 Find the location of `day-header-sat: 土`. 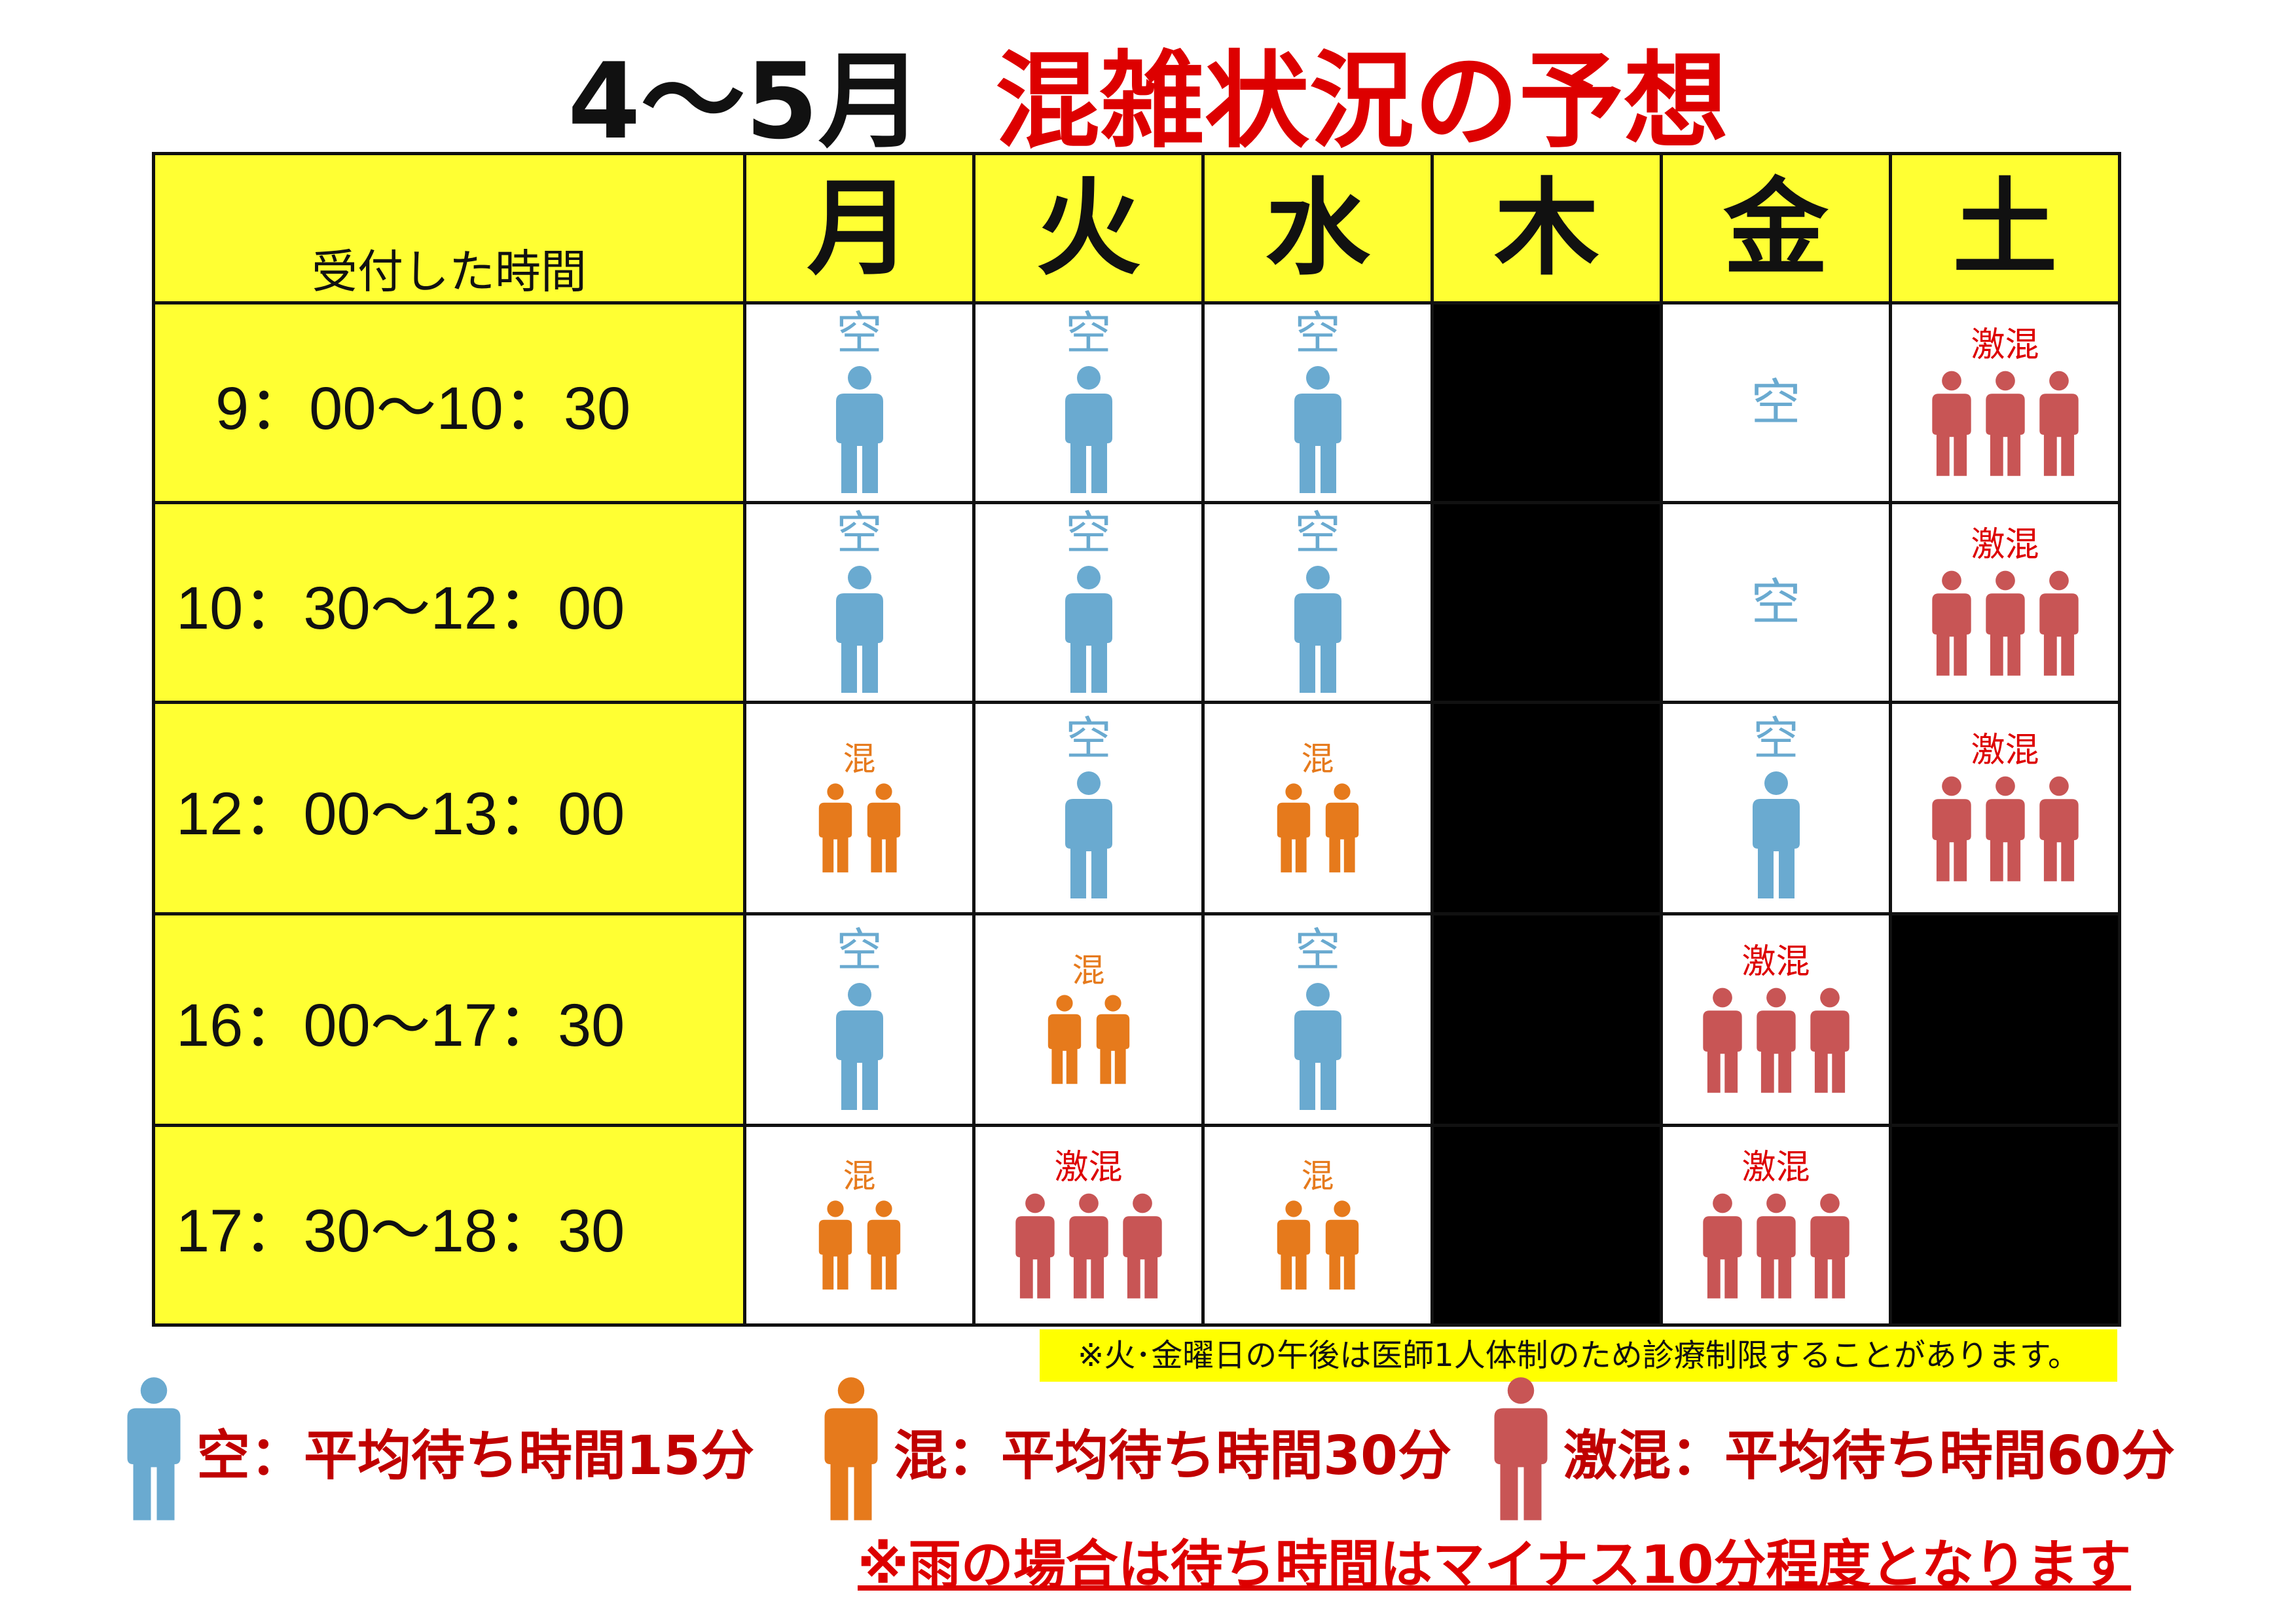

day-header-sat: 土 is located at coordinates (2005, 228).